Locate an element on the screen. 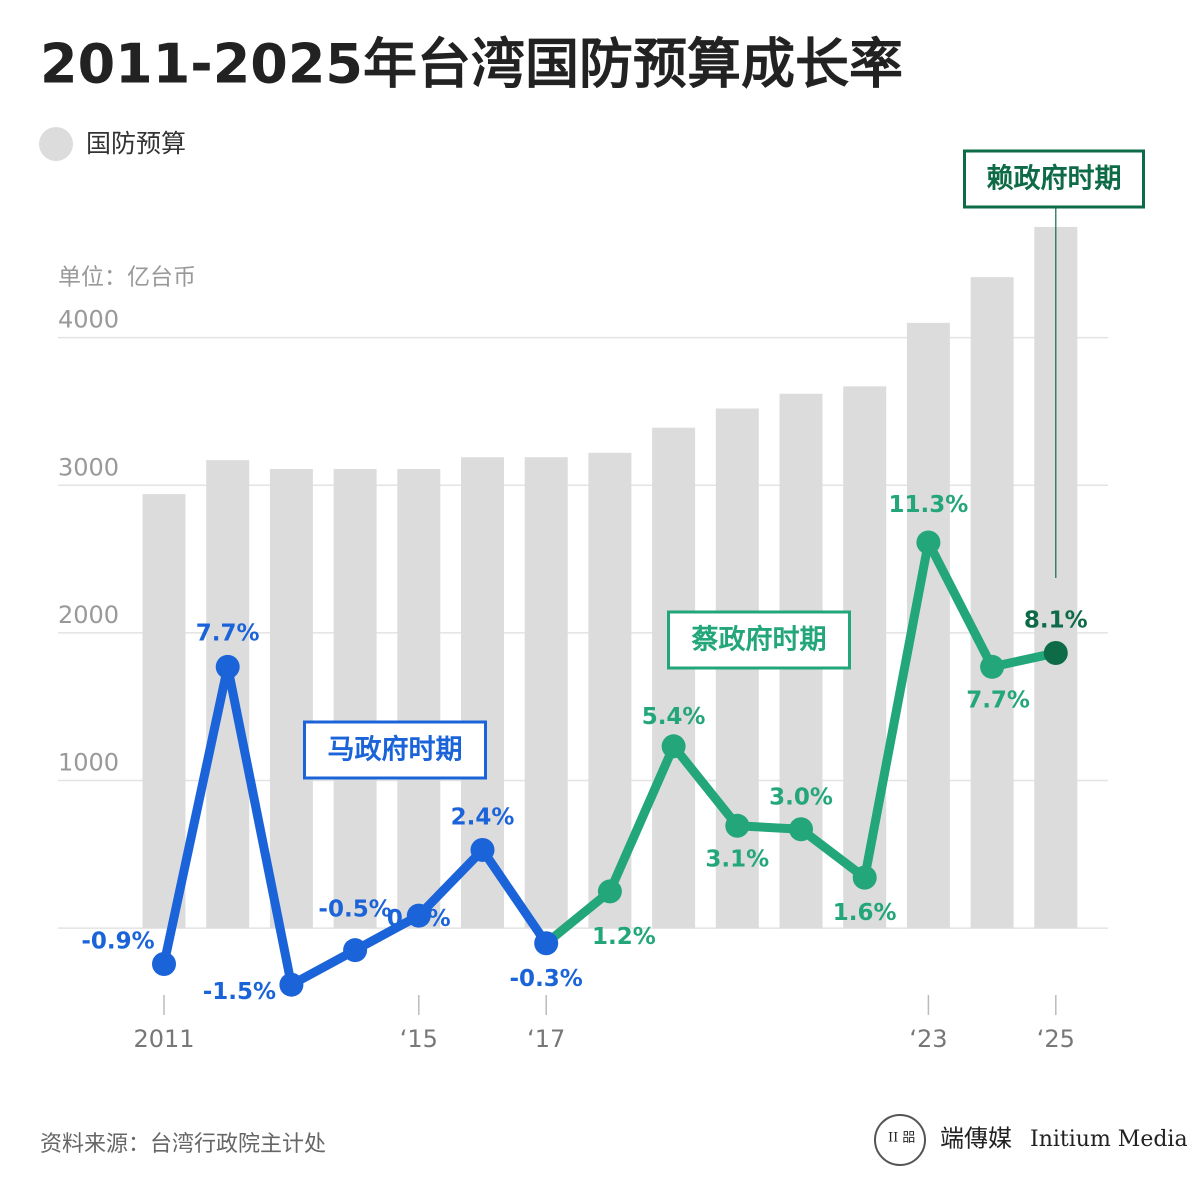  data-label: -0.3% is located at coordinates (546, 979).